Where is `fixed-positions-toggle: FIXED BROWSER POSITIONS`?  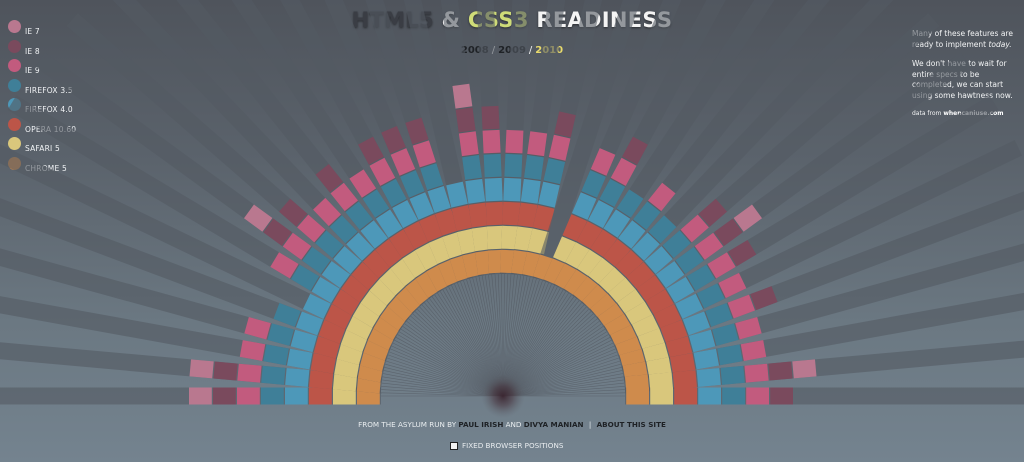 fixed-positions-toggle: FIXED BROWSER POSITIONS is located at coordinates (506, 445).